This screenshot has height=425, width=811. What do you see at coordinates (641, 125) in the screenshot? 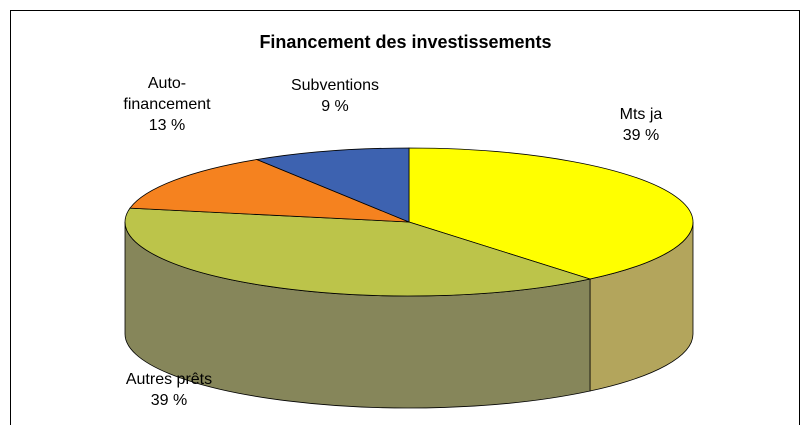
I see `slice-label: Mts ja 39 %` at bounding box center [641, 125].